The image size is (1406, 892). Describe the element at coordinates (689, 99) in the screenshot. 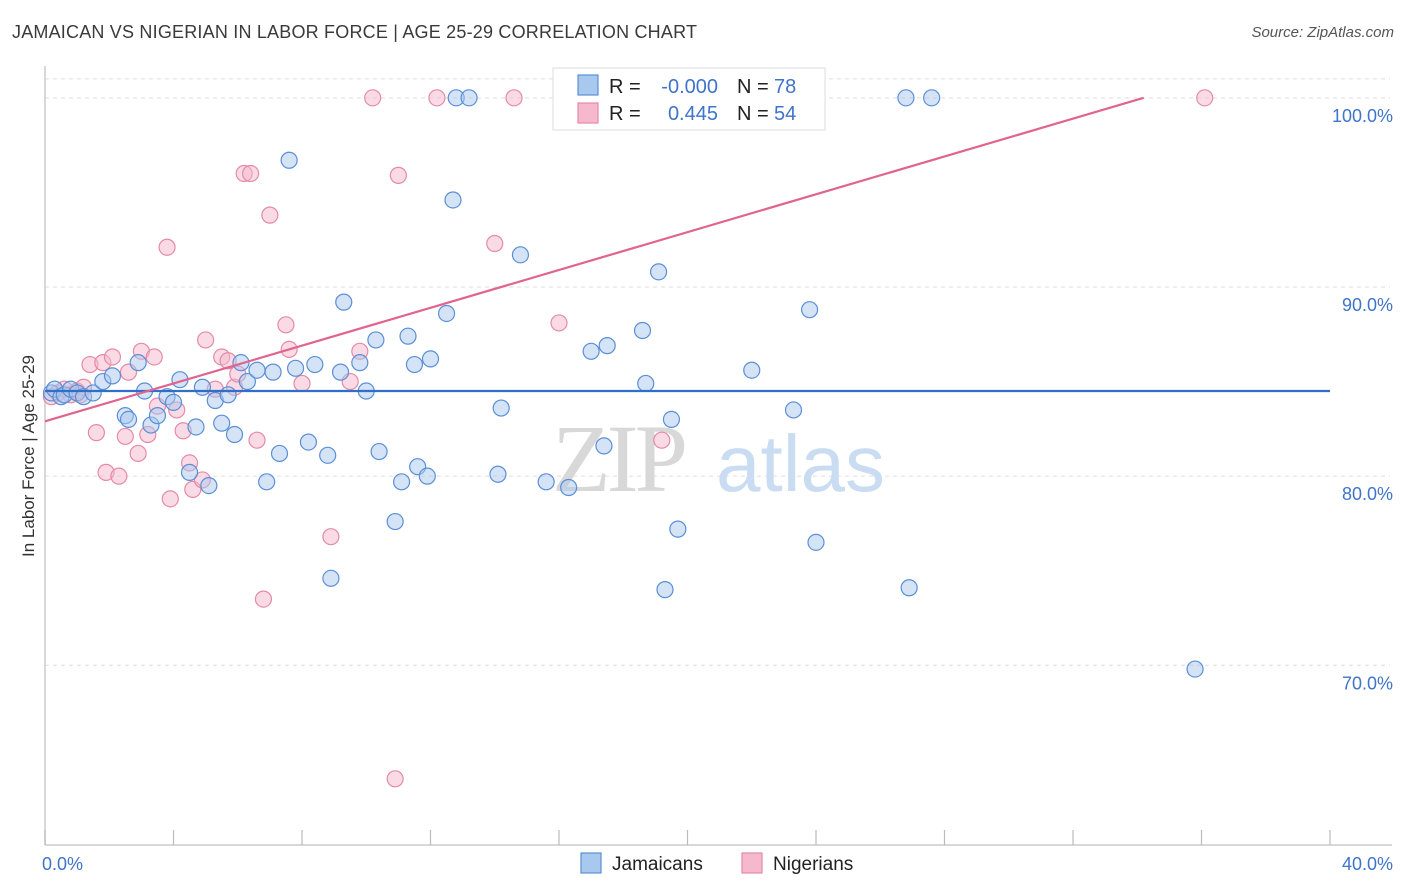

I see `legend: R = -0.000 N = 78 R = 0.445 N = 54` at that location.